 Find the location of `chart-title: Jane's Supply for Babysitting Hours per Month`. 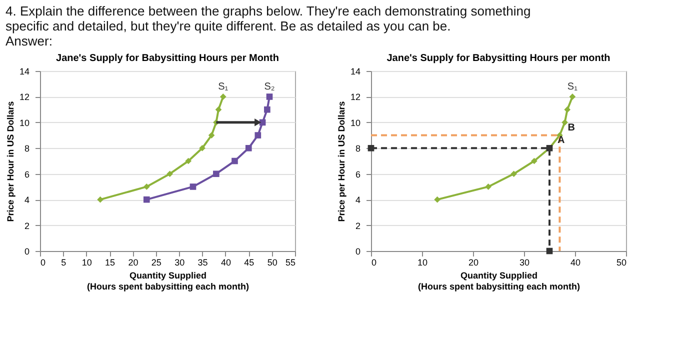

chart-title: Jane's Supply for Babysitting Hours per Month is located at coordinates (167, 58).